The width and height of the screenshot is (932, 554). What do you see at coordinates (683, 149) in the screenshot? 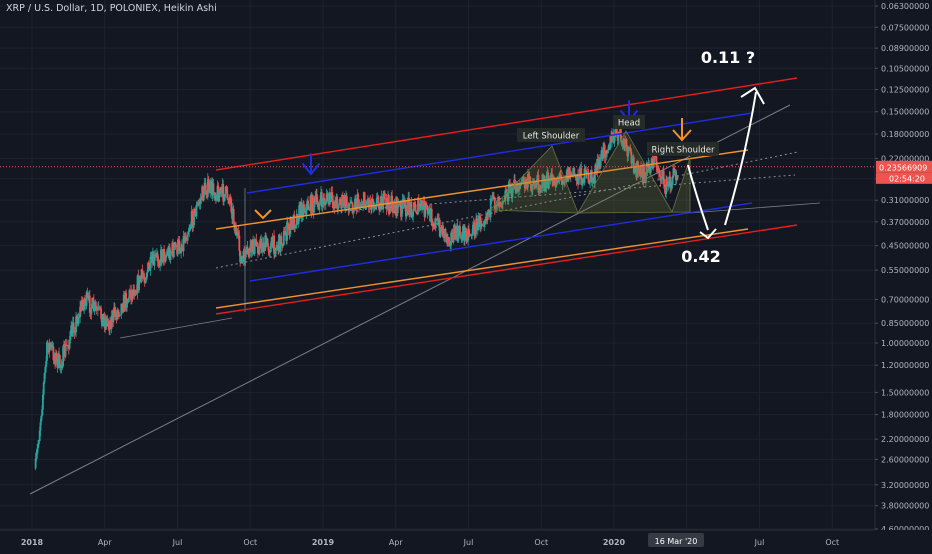
I see `label-right-shoulder-bg` at bounding box center [683, 149].